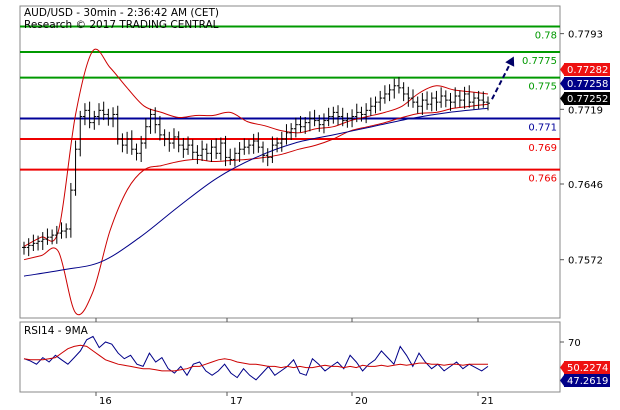 This screenshot has height=410, width=620. I want to click on x-tick-label: 20, so click(361, 401).